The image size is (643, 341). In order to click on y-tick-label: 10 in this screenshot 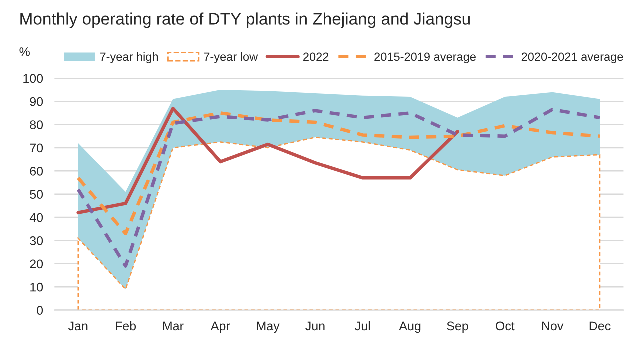, I will do `click(37, 287)`.